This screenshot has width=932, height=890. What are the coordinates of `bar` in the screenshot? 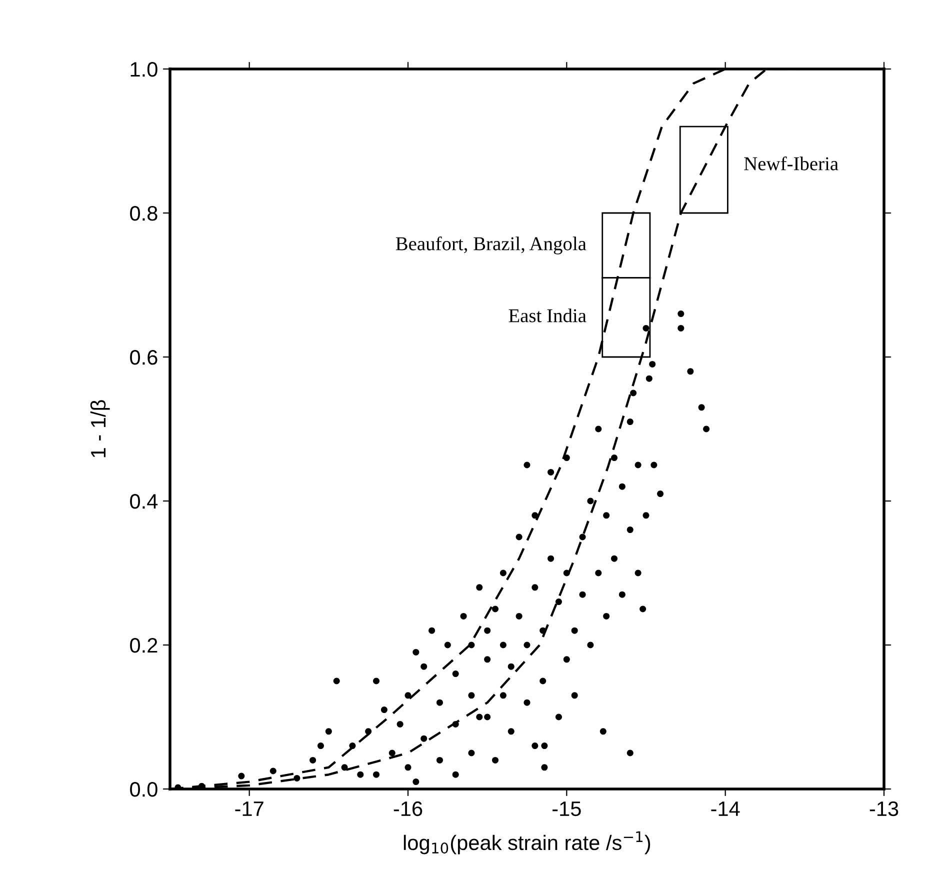 It's located at (703, 170).